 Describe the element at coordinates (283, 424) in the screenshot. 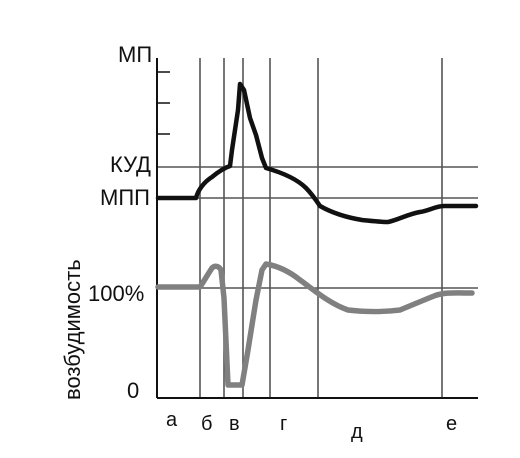

I see `phase-label-g: г` at that location.